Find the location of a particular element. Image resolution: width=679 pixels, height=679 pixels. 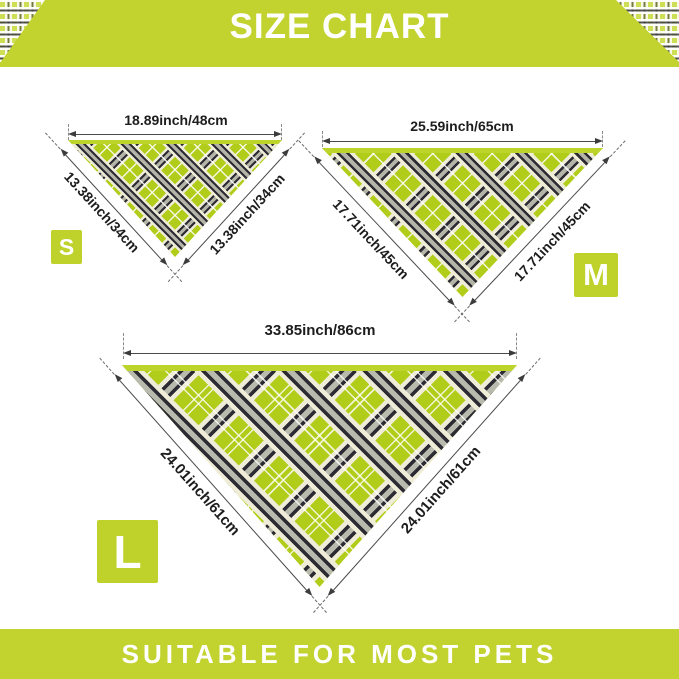

bandana-m-top-dimension-line is located at coordinates (462, 139).